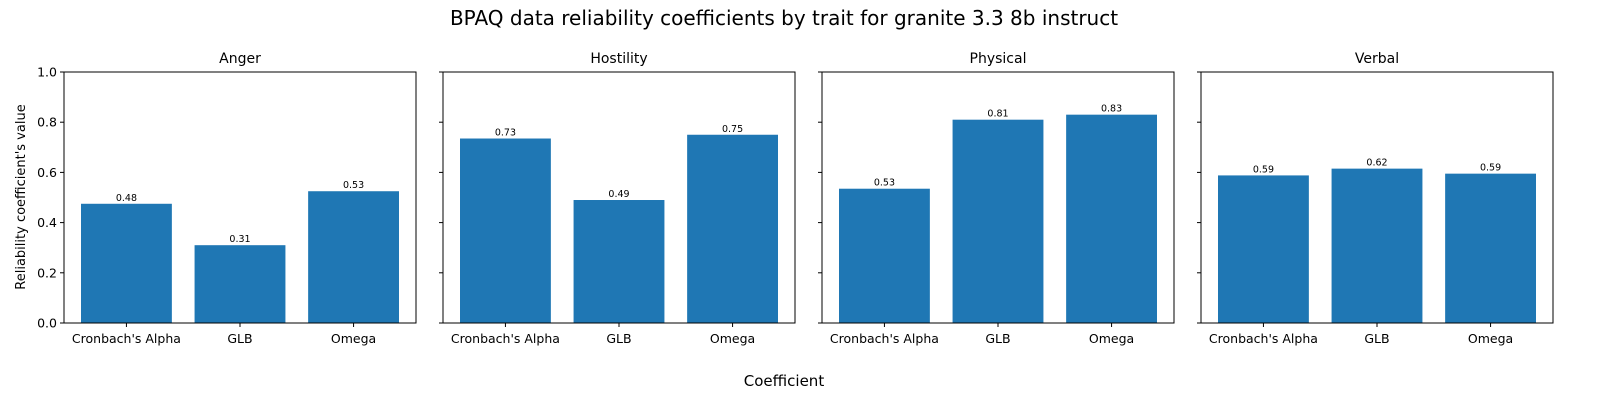  What do you see at coordinates (126, 198) in the screenshot?
I see `bar-value-label: 0.48` at bounding box center [126, 198].